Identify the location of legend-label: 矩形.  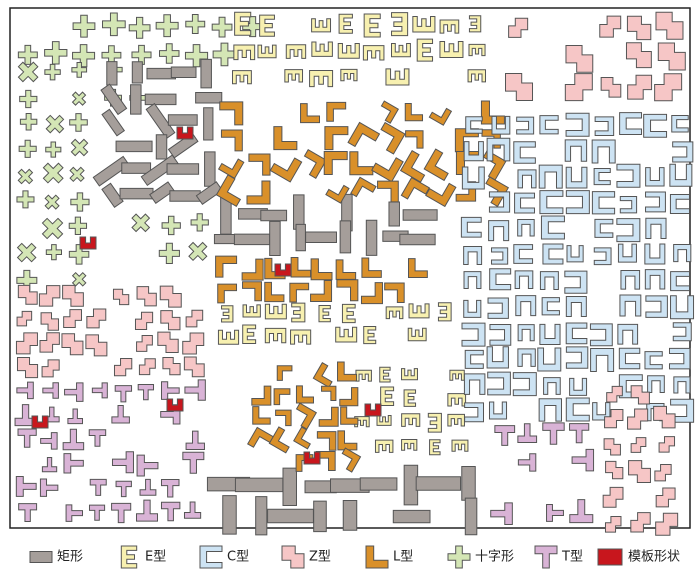
(70, 557).